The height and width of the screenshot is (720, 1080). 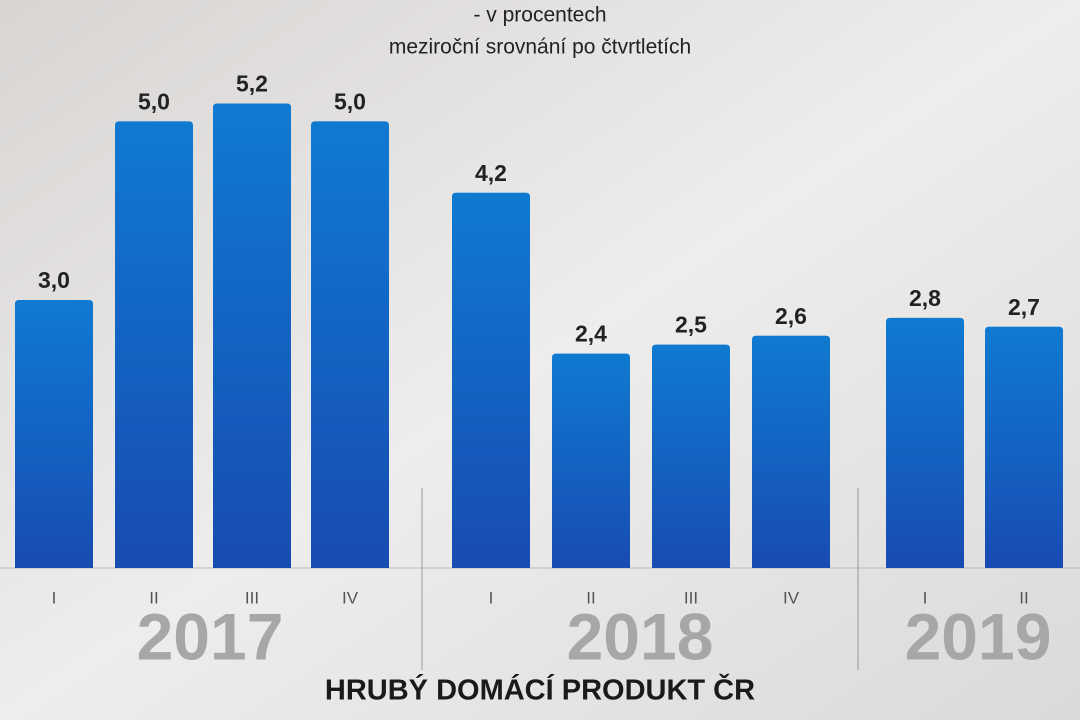 What do you see at coordinates (210, 636) in the screenshot?
I see `year-label: 2017` at bounding box center [210, 636].